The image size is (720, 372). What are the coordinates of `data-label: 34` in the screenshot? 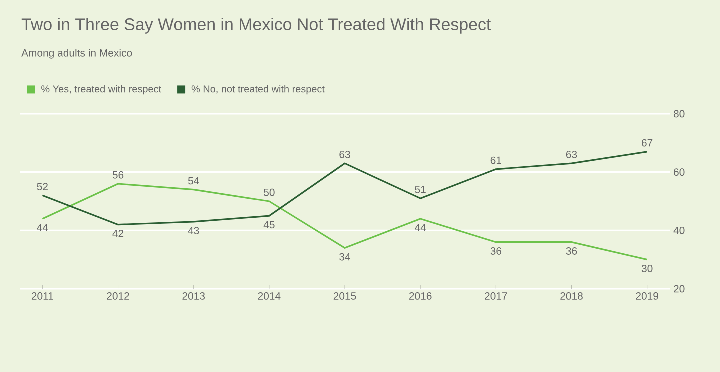 It's located at (345, 257).